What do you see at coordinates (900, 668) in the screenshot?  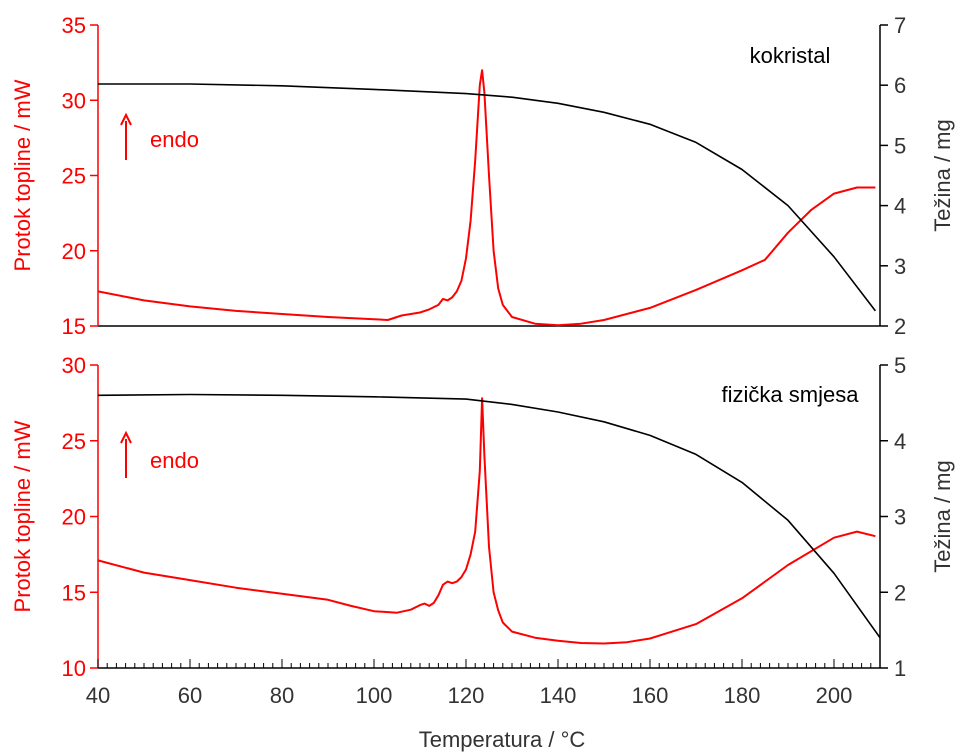 I see `right-tick-label: 1` at bounding box center [900, 668].